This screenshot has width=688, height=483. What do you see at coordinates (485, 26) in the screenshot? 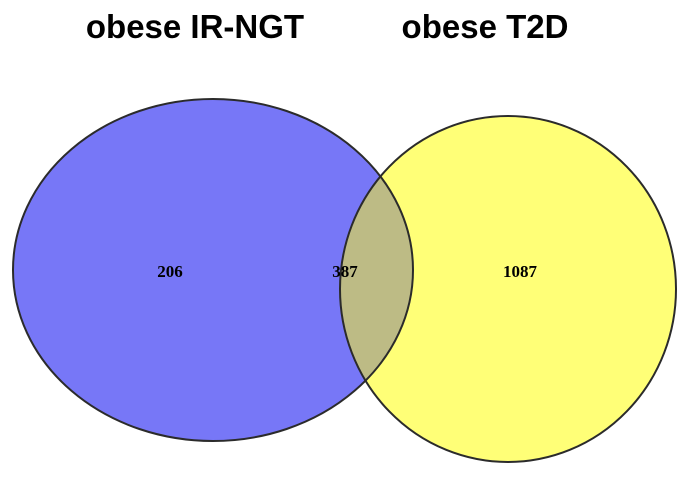
I see `set-title-obese-t2d: obese T2D` at bounding box center [485, 26].